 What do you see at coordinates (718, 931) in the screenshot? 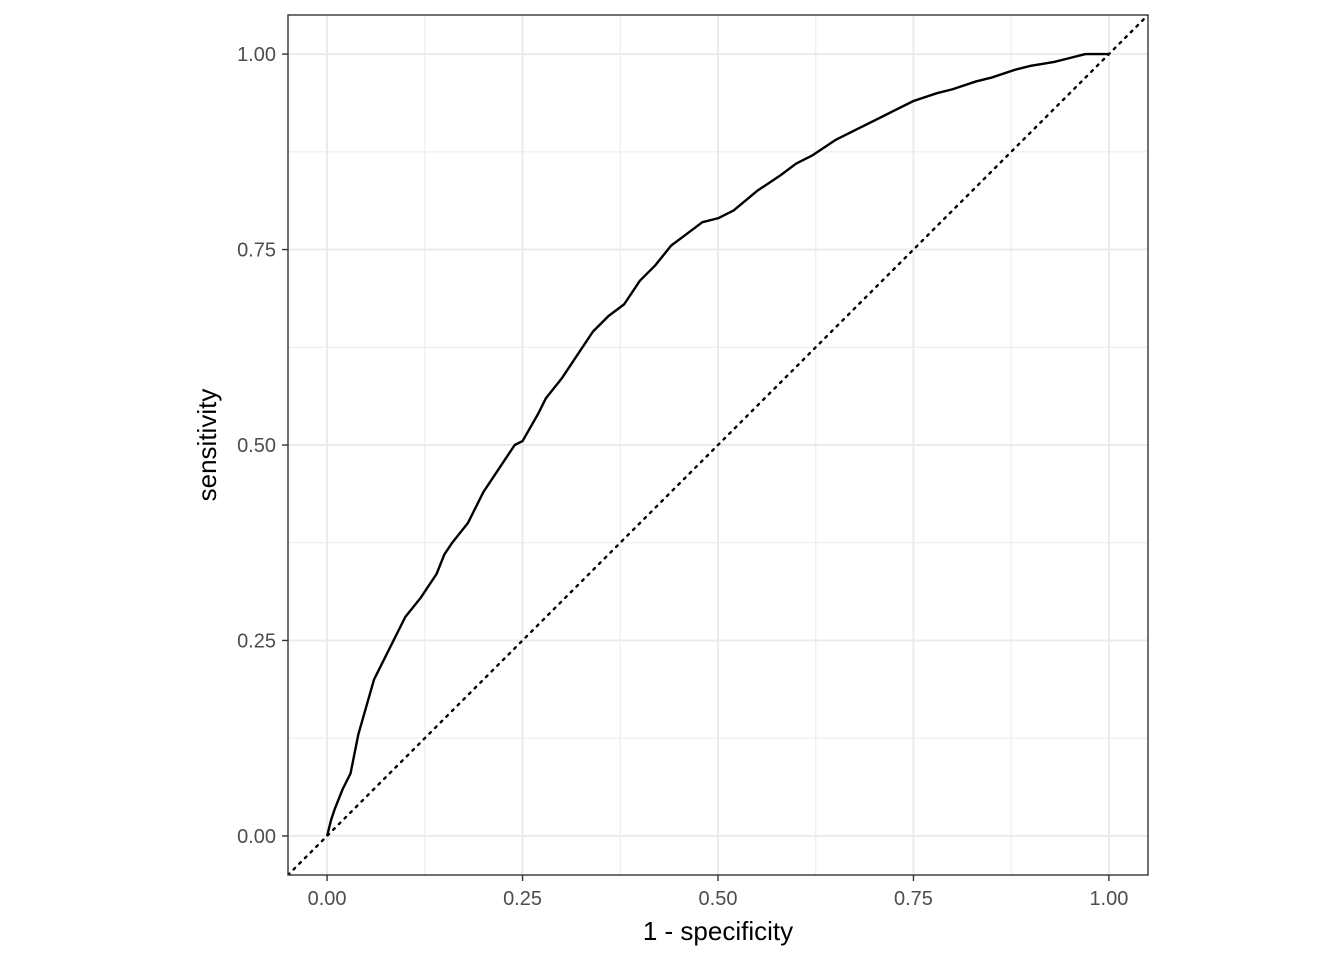
I see `x-axis-title: 1 - specificity` at bounding box center [718, 931].